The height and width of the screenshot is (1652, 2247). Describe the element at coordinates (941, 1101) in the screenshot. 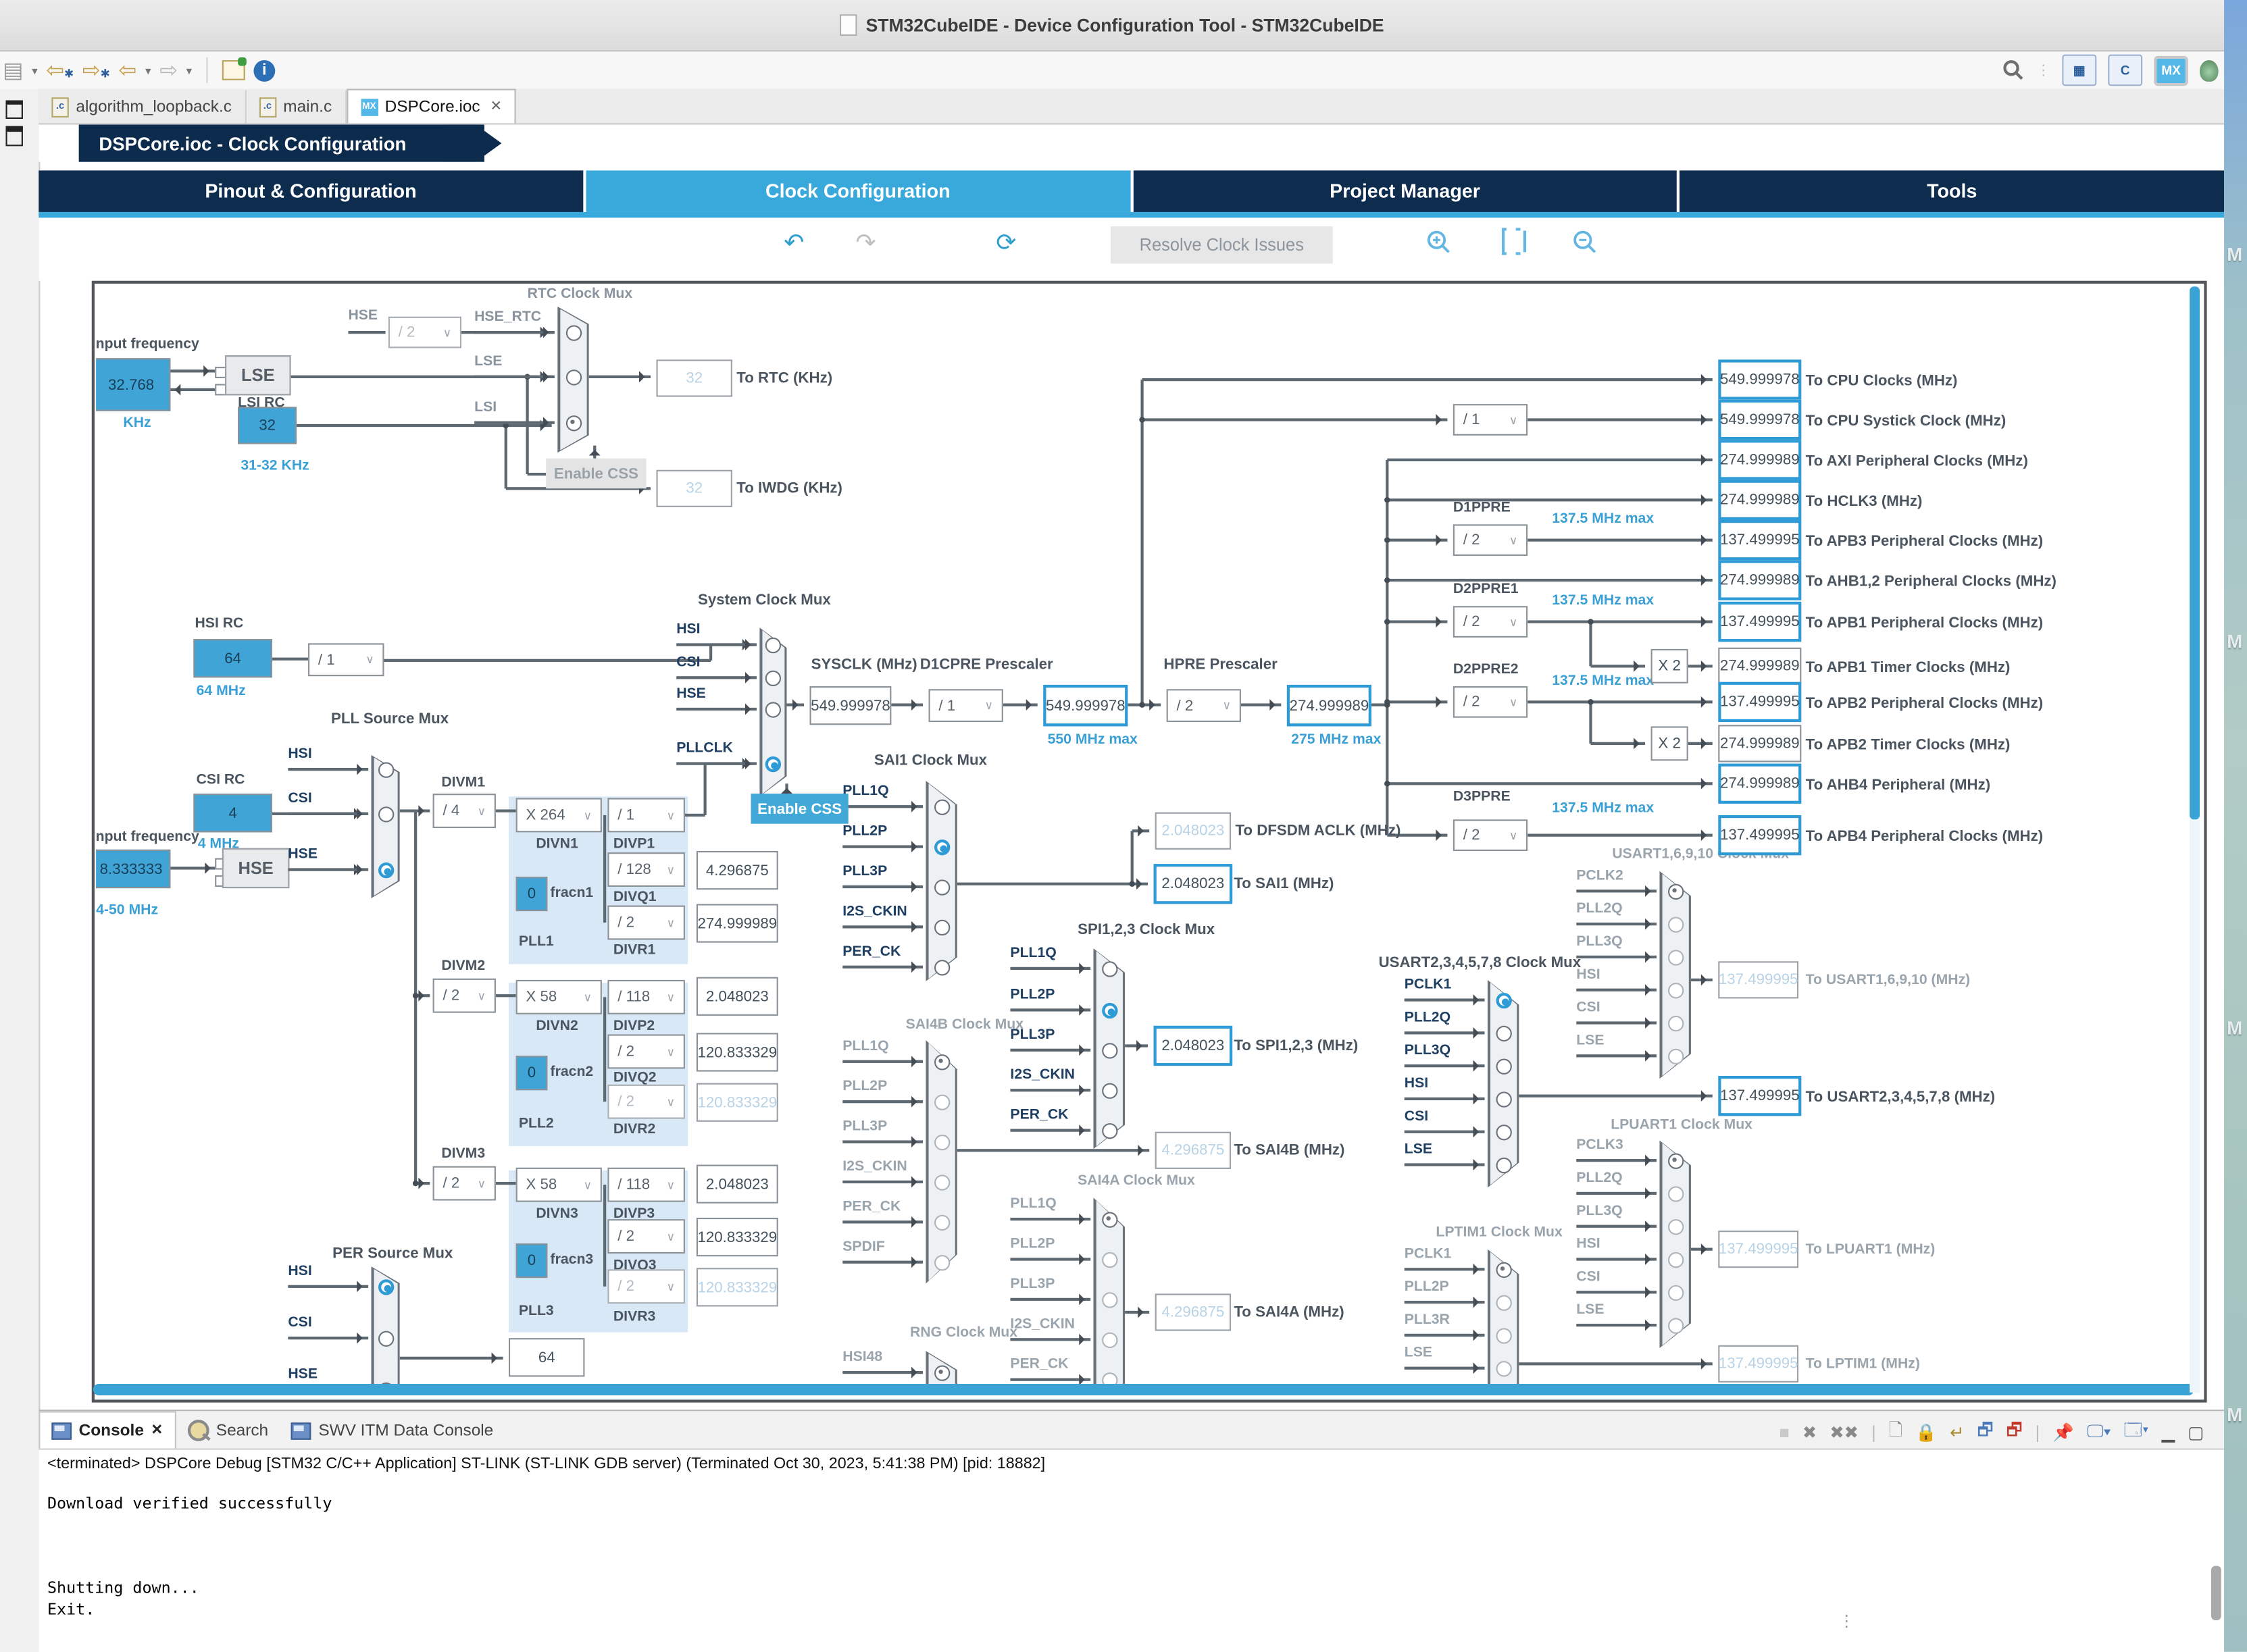

I see `sai4b-clock-mux-input-pll2p` at that location.